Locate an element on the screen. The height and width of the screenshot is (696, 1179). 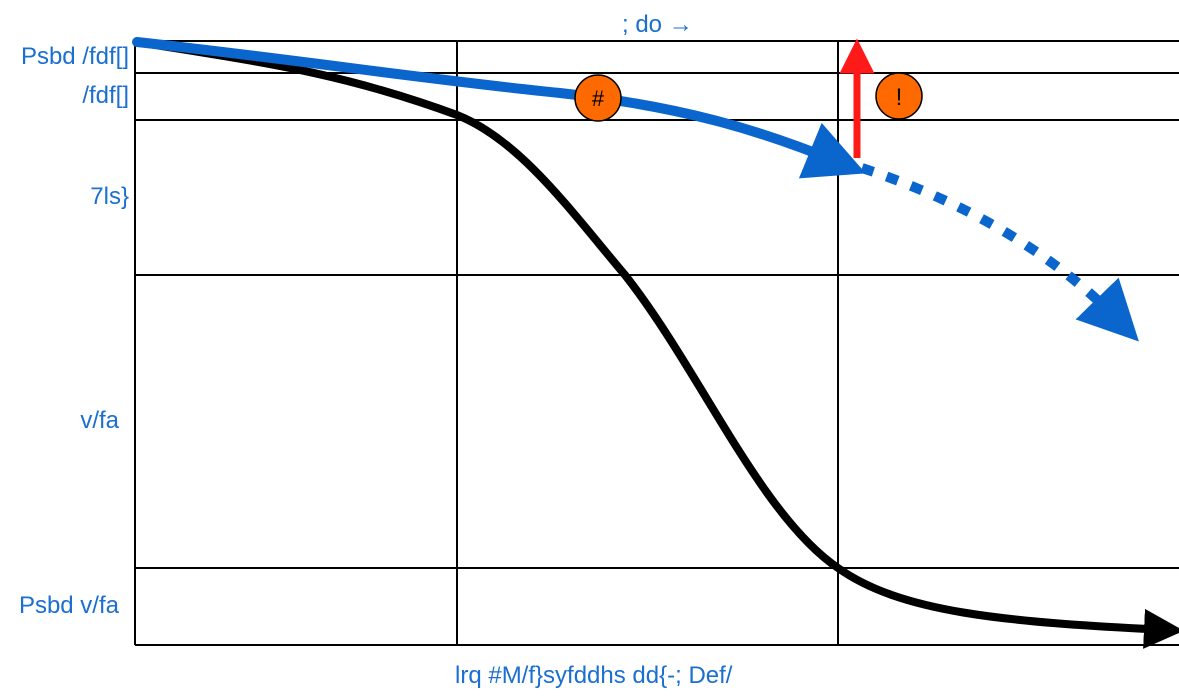
blue-dashed-arrow is located at coordinates (999, 252).